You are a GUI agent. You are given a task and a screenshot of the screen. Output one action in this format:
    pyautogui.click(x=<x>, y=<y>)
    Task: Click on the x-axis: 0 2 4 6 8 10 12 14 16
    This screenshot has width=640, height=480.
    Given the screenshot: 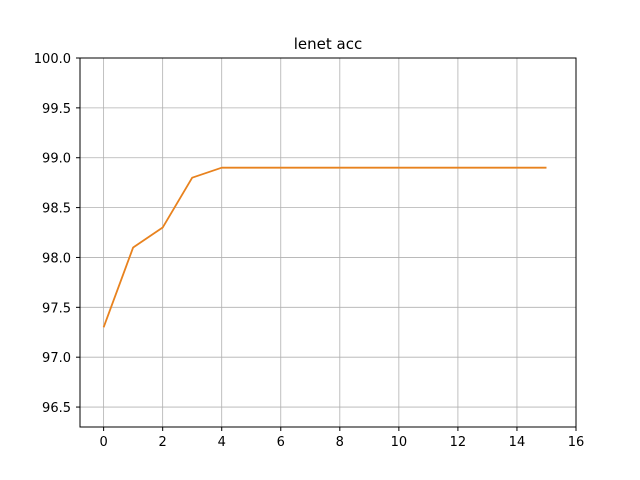 What is the action you would take?
    pyautogui.click(x=341, y=438)
    